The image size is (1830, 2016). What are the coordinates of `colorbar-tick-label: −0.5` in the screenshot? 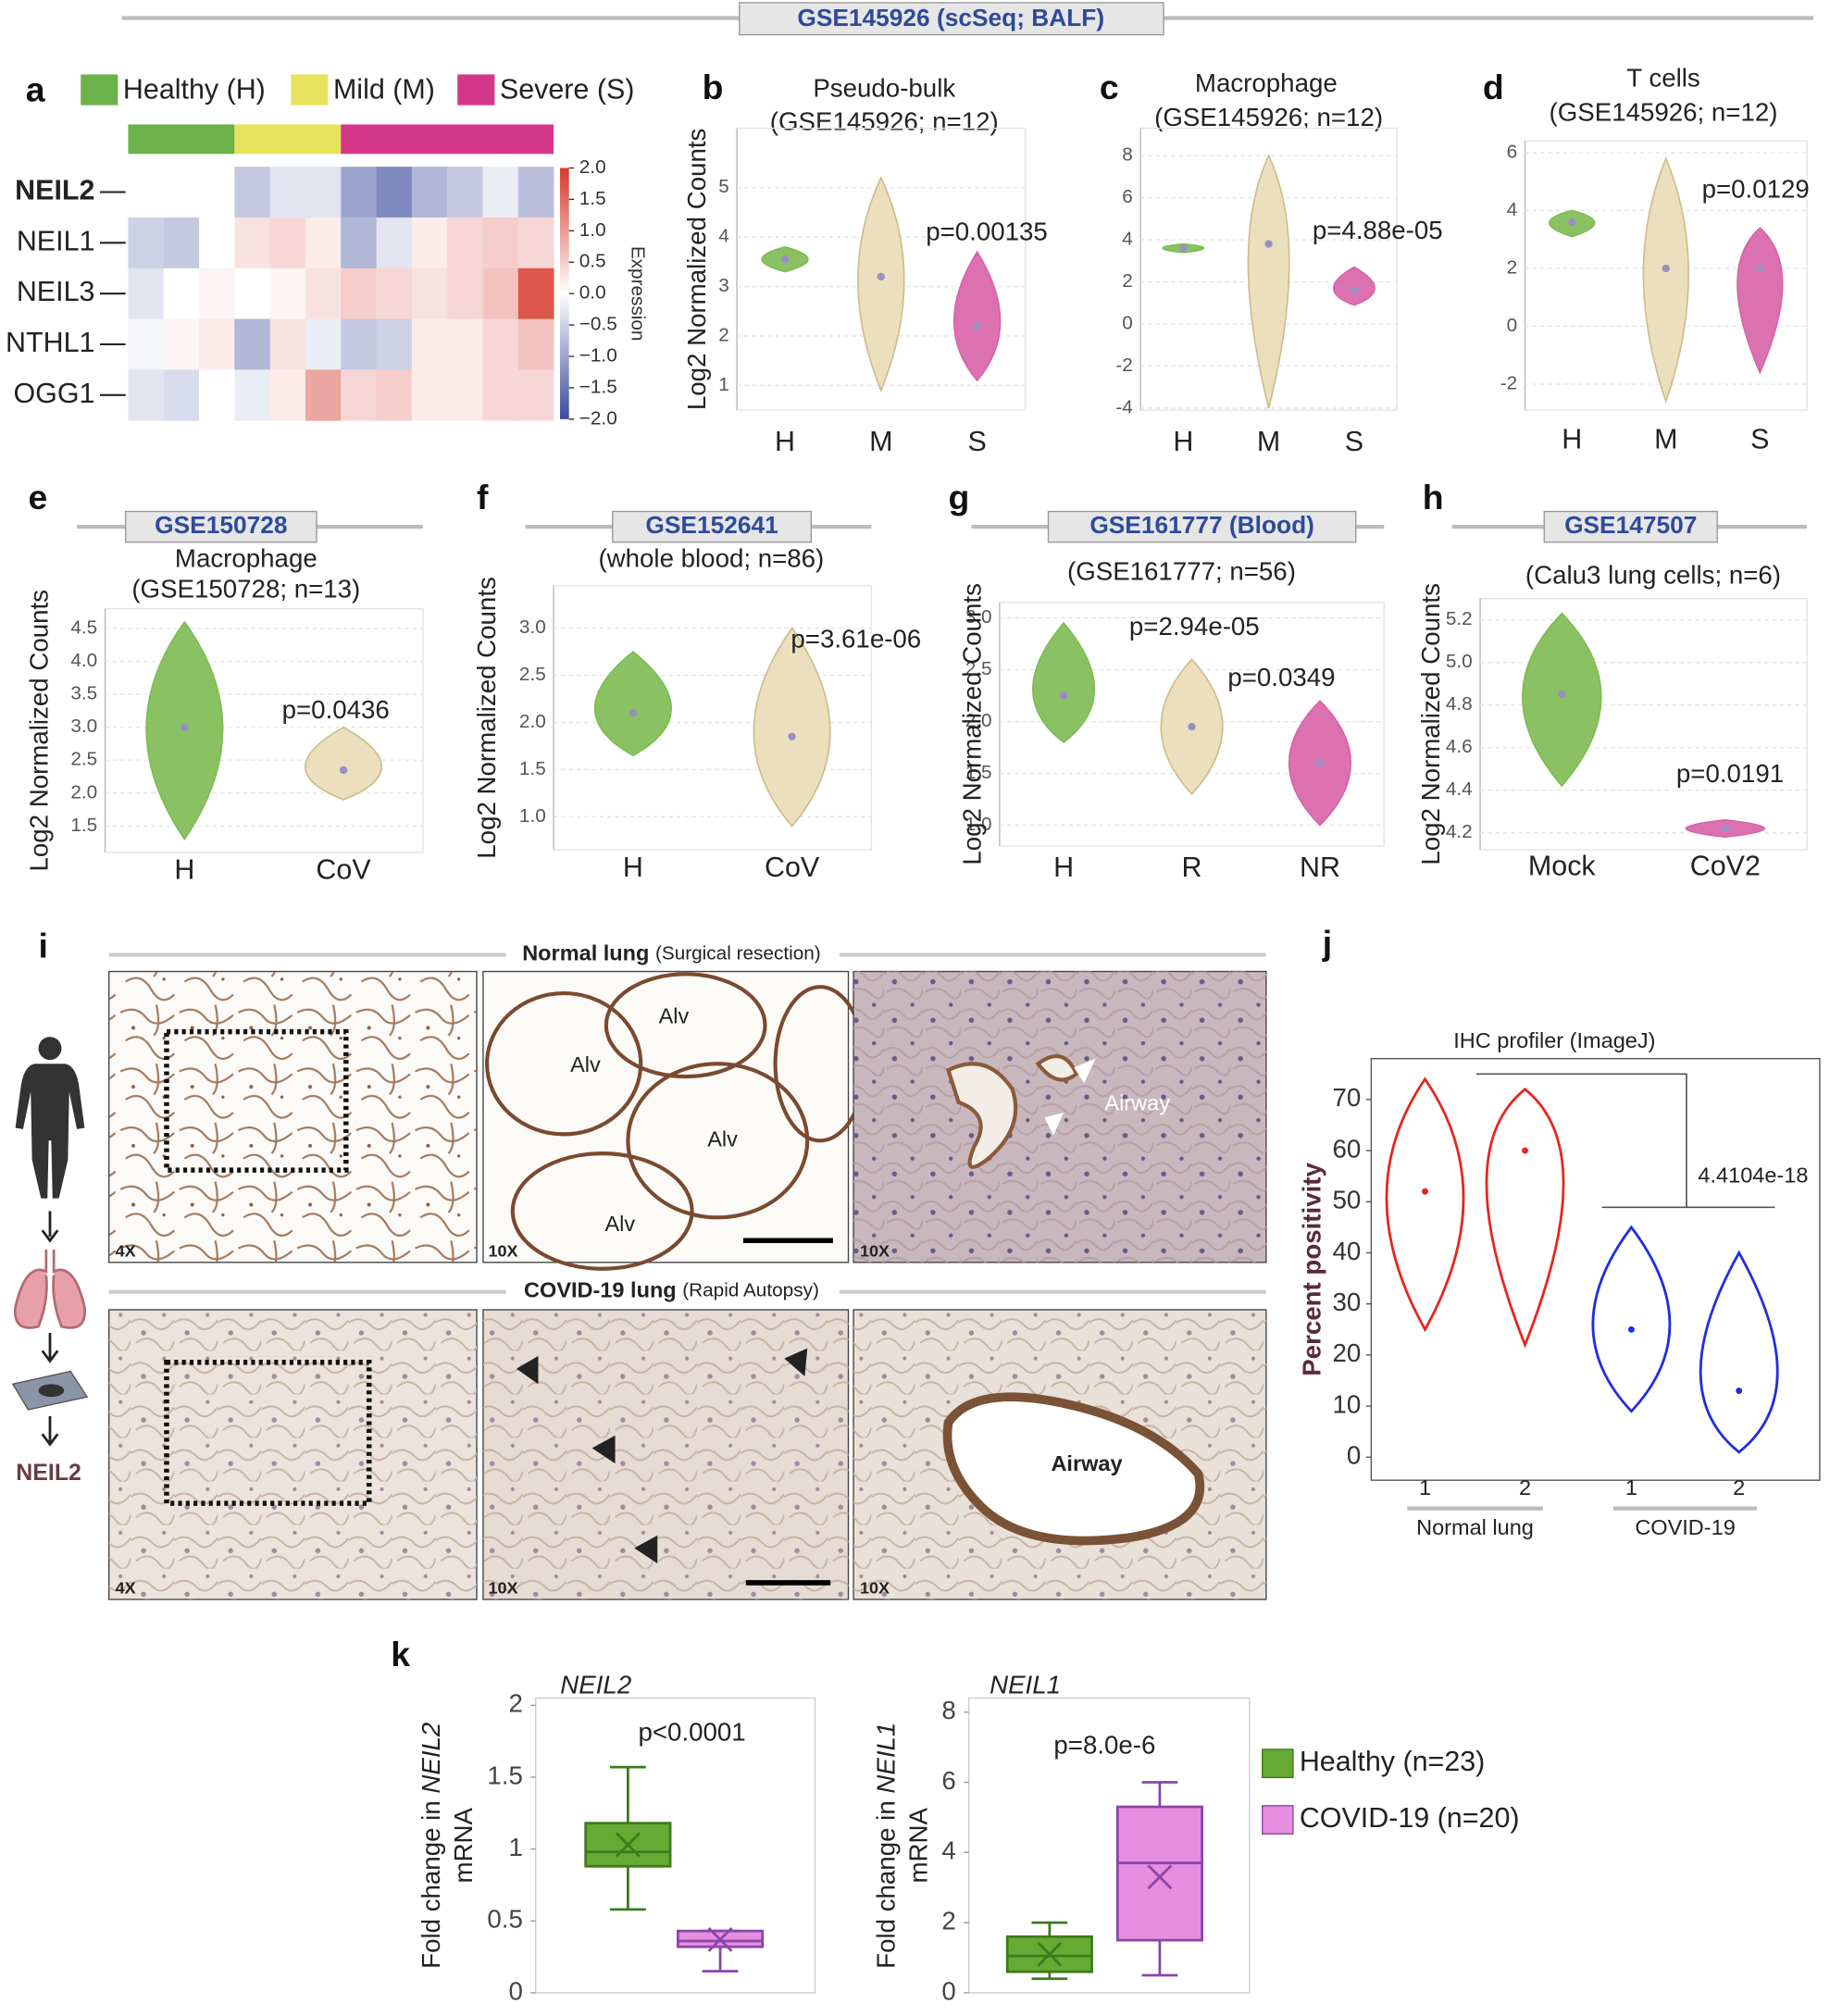 It's located at (598, 324).